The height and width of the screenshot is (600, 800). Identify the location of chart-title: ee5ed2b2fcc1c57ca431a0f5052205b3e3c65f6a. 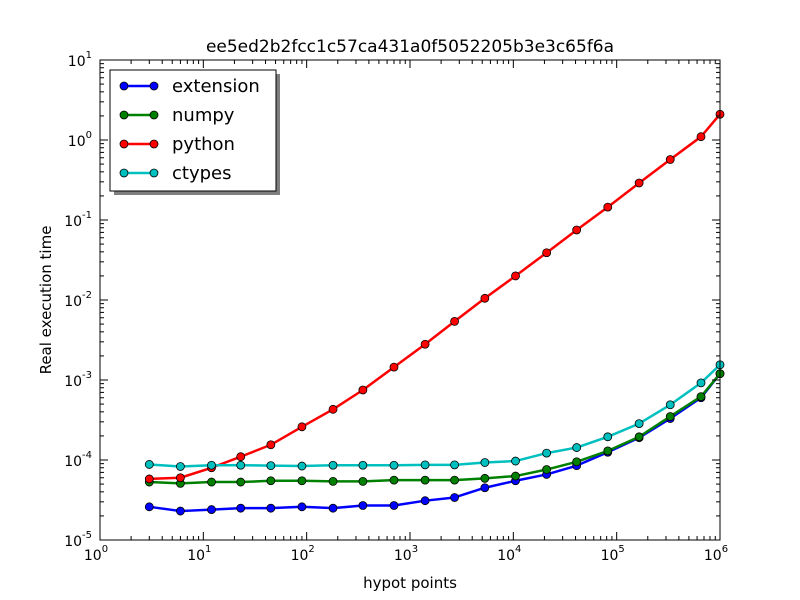
(410, 47).